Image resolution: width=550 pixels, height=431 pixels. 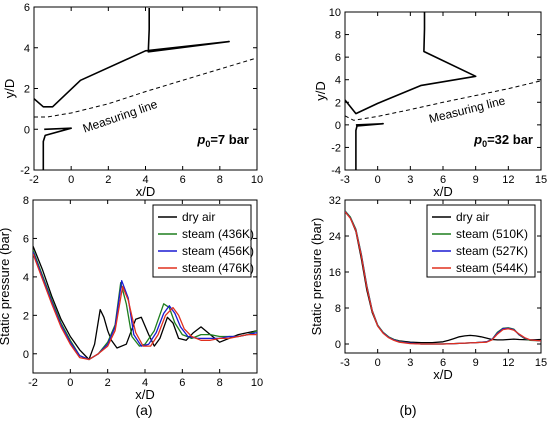 What do you see at coordinates (335, 237) in the screenshot?
I see `y-tick-label: 24` at bounding box center [335, 237].